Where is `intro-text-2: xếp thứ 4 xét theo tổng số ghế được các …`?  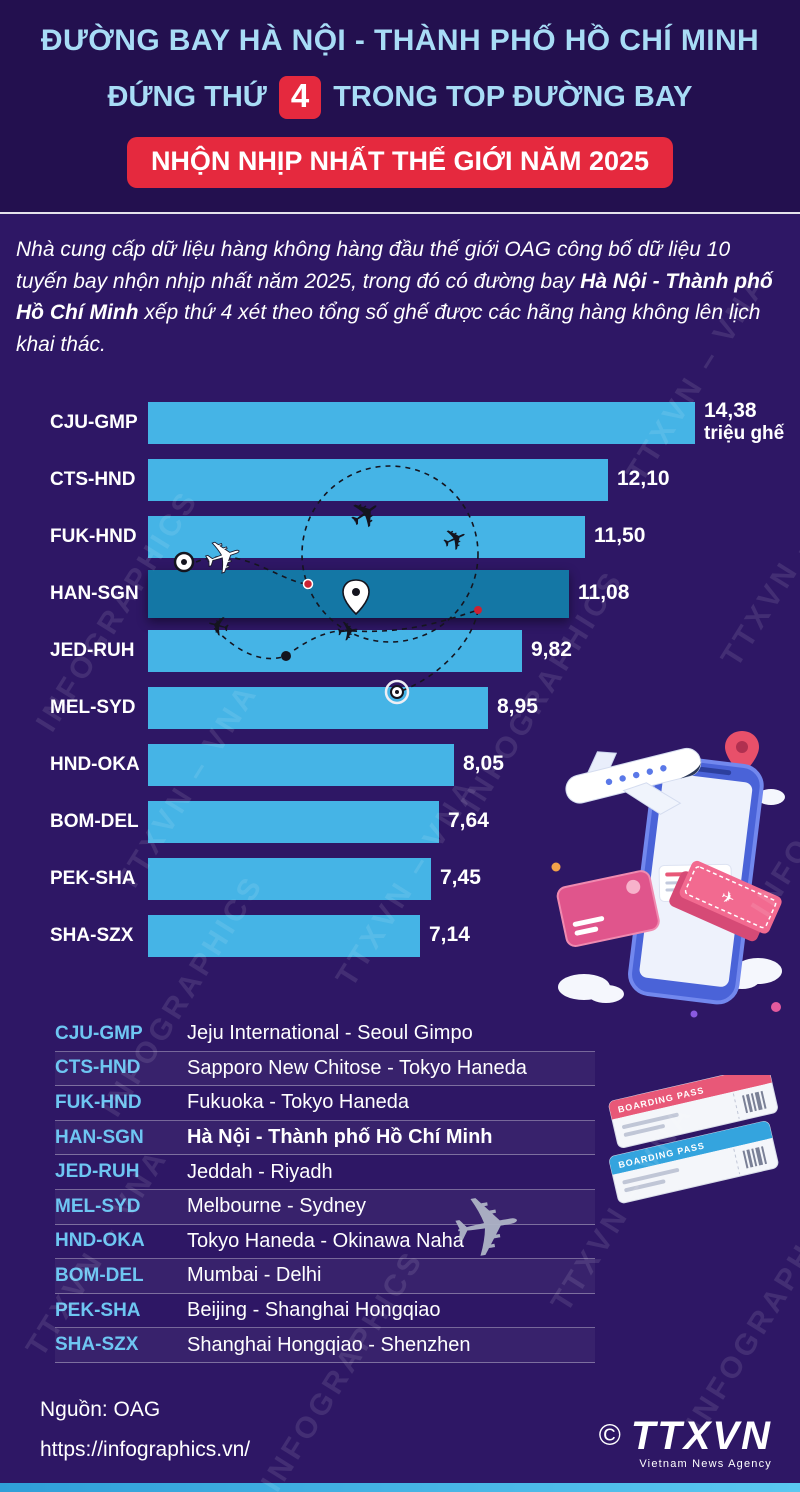 intro-text-2: xếp thứ 4 xét theo tổng số ghế được các … is located at coordinates (388, 328).